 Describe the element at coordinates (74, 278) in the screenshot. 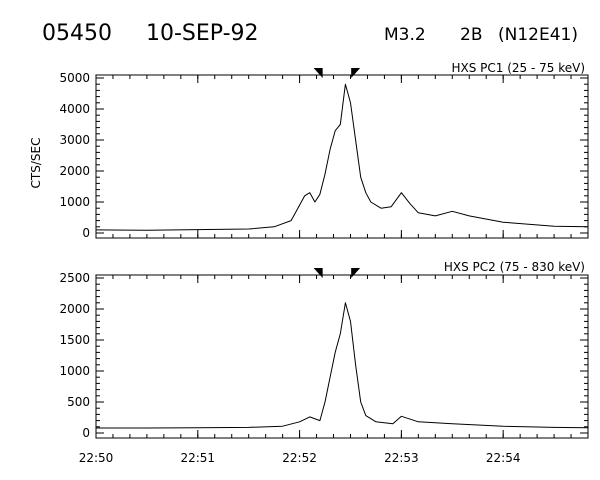

I see `y-tick-label: 2500` at that location.